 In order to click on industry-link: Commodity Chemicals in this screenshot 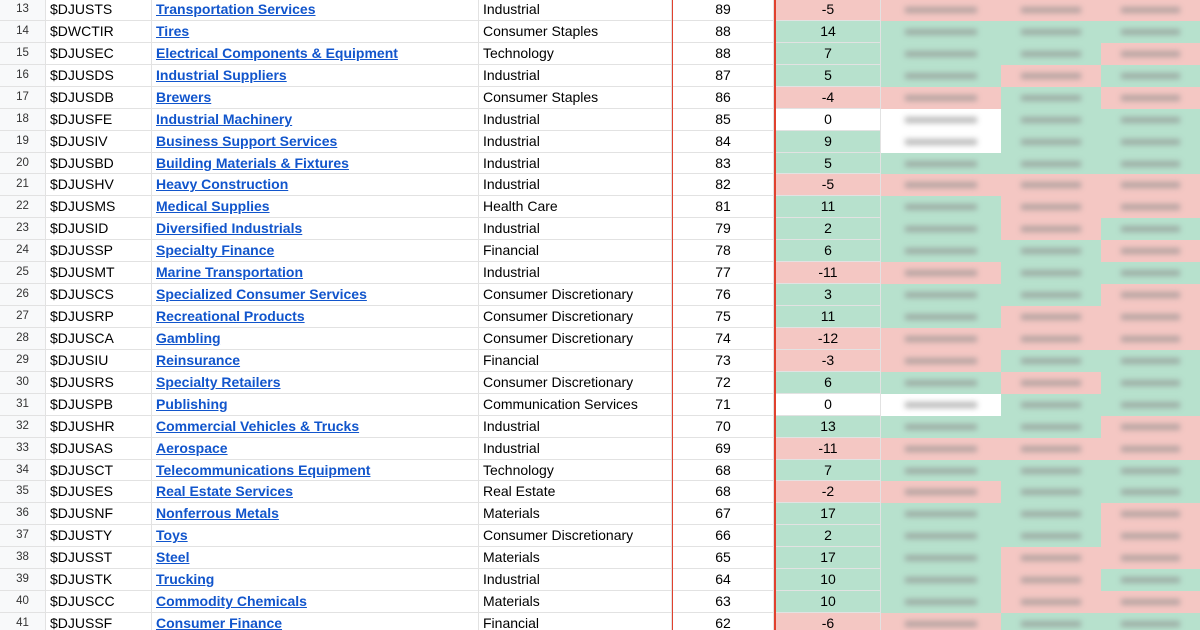, I will do `click(315, 602)`.